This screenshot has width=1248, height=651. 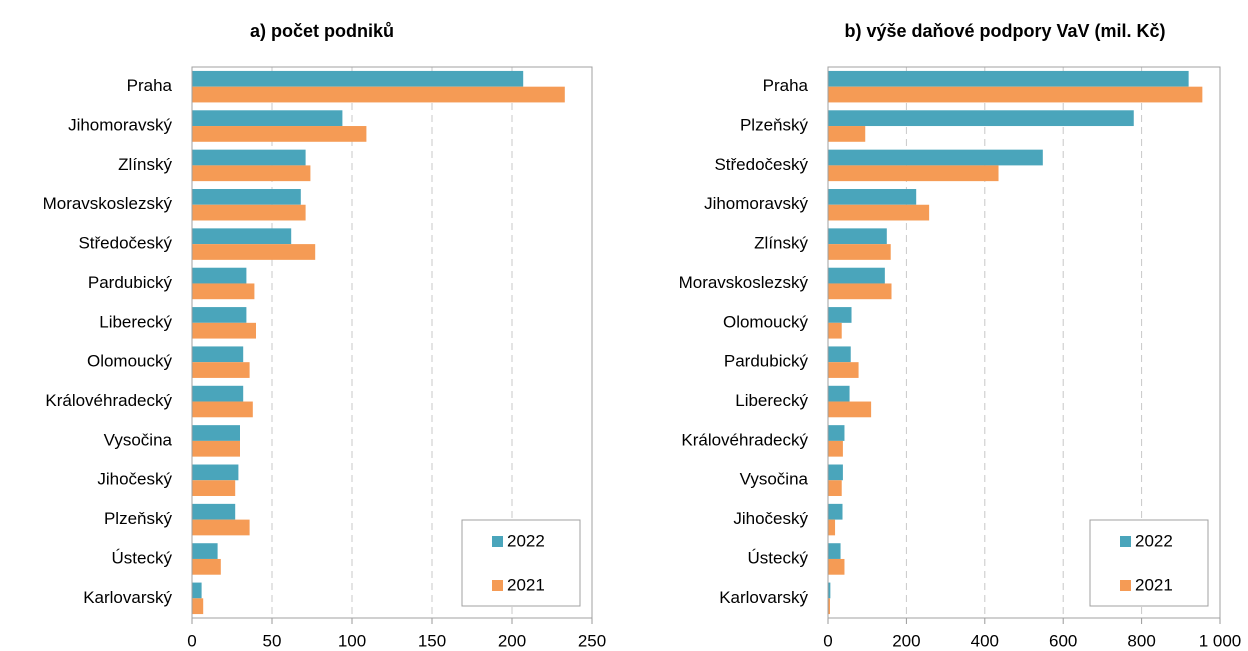 I want to click on x-tick-label: 600, so click(x=1063, y=640).